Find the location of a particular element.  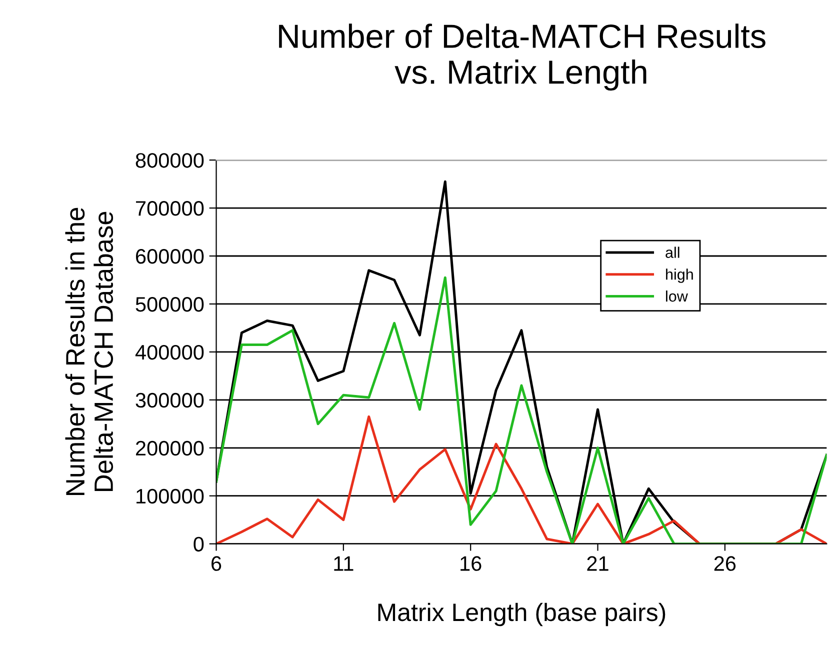

y-tick-label: 700000 is located at coordinates (170, 208).